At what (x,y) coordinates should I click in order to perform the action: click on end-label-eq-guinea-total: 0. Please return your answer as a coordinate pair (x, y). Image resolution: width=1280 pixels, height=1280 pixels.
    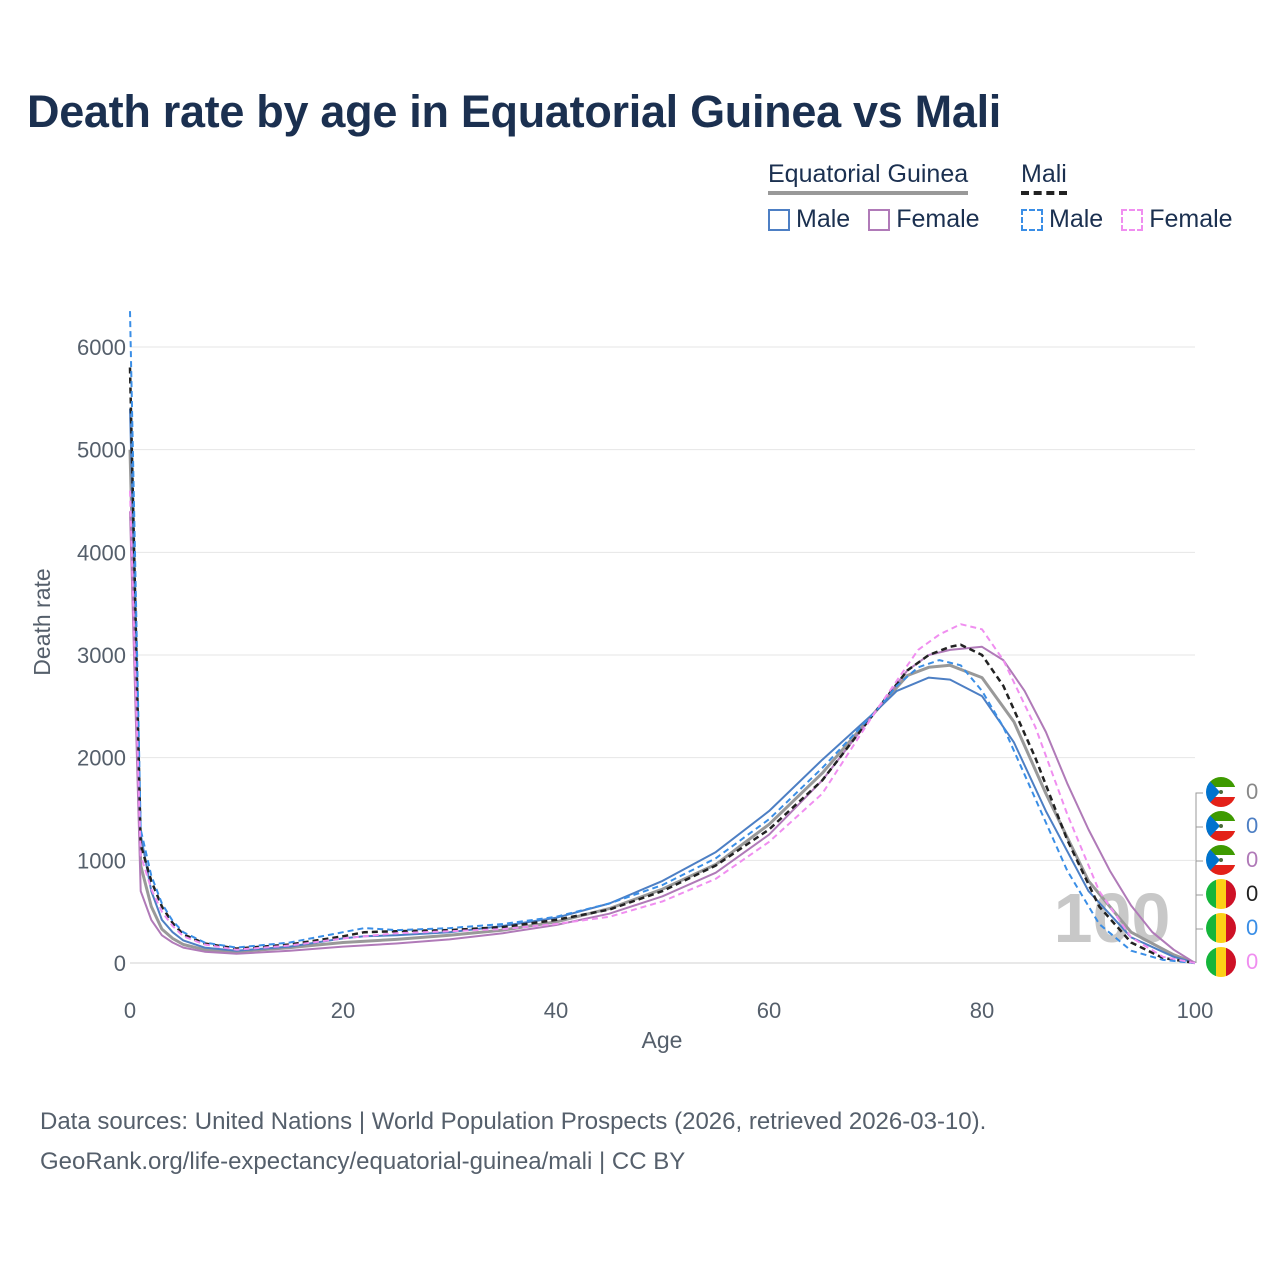
    Looking at the image, I should click on (1232, 792).